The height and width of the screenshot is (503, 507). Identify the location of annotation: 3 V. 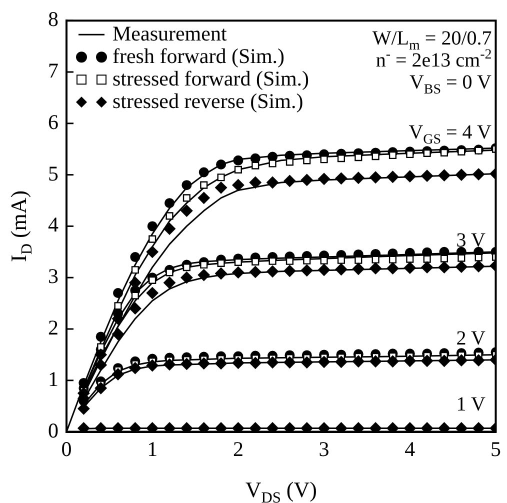
(471, 241).